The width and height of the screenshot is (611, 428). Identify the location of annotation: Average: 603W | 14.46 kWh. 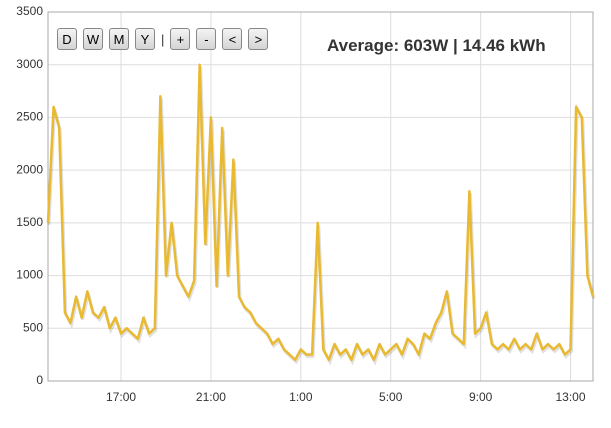
(436, 45).